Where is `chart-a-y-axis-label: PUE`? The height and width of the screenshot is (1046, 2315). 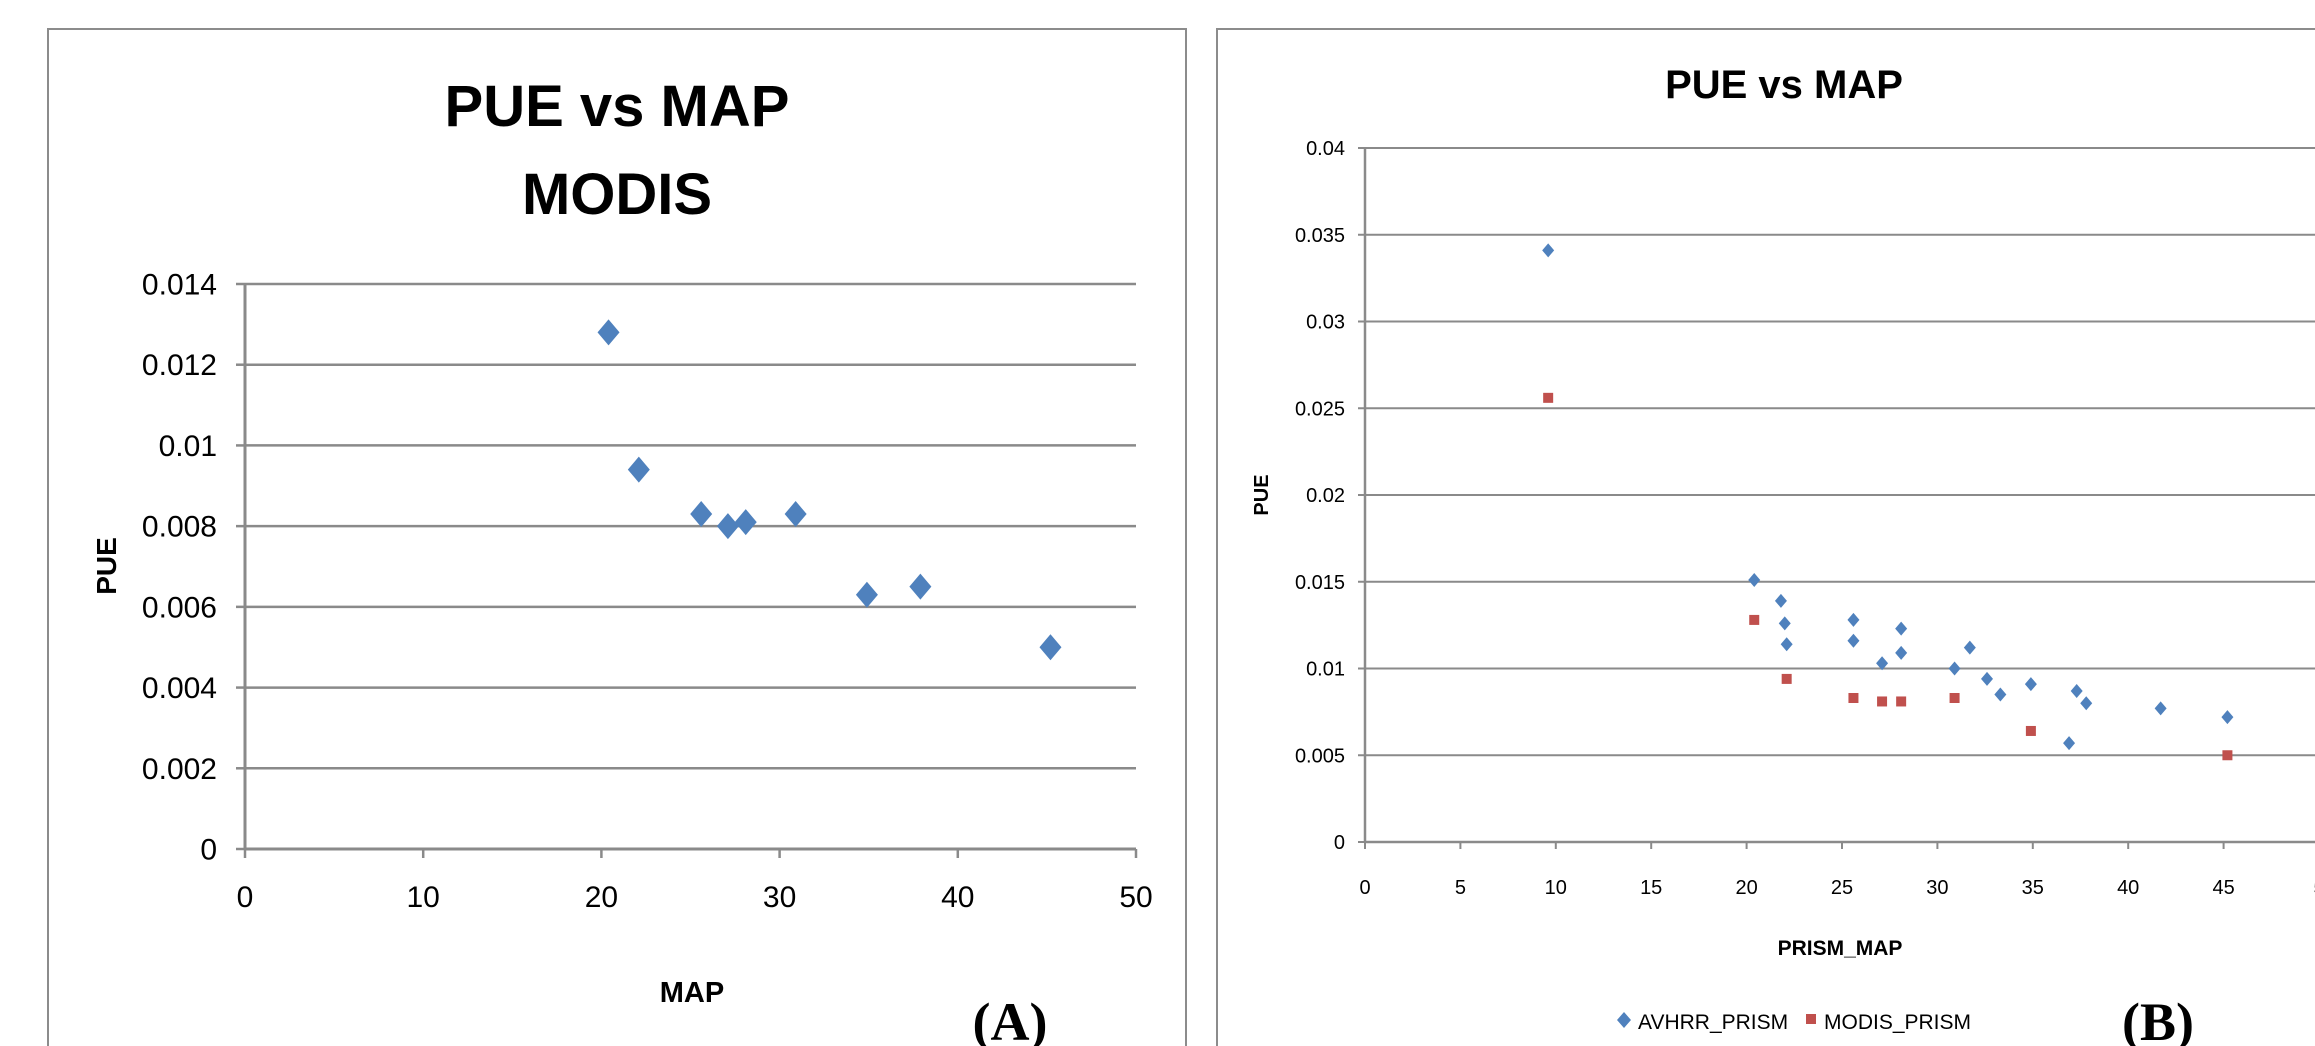
chart-a-y-axis-label: PUE is located at coordinates (106, 566).